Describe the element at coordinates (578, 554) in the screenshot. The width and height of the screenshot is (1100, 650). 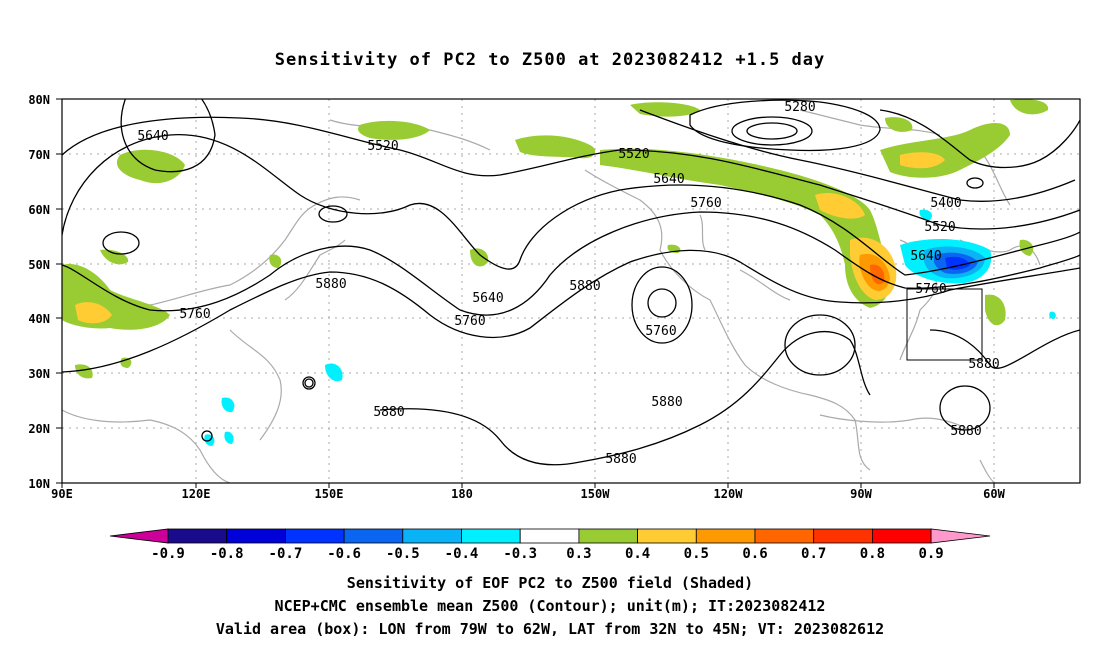
I see `colorbar-label: 0.3` at that location.